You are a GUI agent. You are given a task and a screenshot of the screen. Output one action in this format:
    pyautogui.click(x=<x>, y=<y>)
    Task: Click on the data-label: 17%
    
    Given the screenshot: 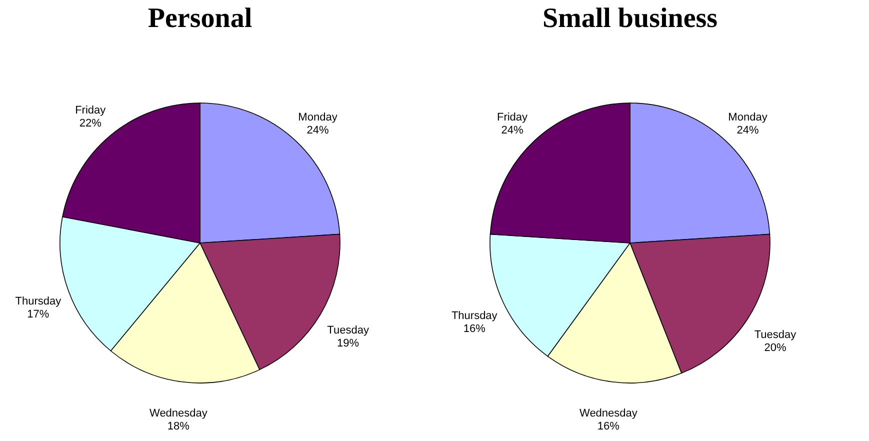 What is the action you would take?
    pyautogui.click(x=38, y=314)
    